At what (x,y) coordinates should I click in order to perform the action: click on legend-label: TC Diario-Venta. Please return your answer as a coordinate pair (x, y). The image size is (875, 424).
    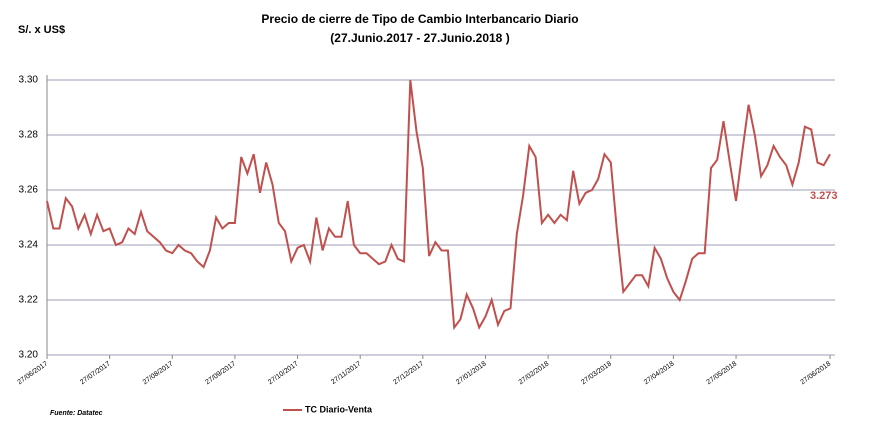
    Looking at the image, I should click on (339, 409).